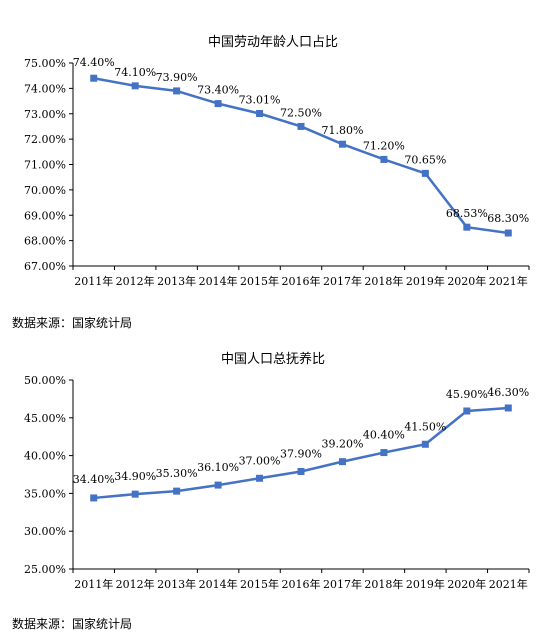 This screenshot has width=546, height=632. Describe the element at coordinates (45, 380) in the screenshot. I see `y-tick-label: 50.00%` at that location.